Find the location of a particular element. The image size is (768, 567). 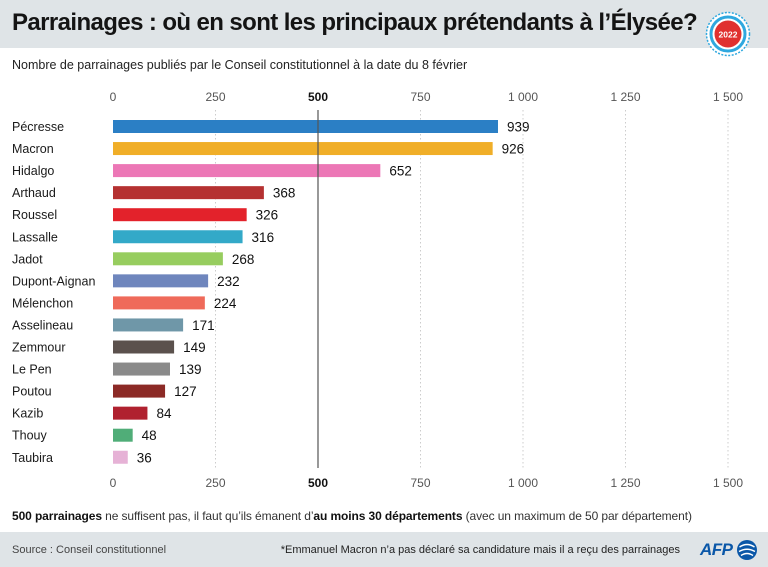

value-label: 36 is located at coordinates (144, 457).